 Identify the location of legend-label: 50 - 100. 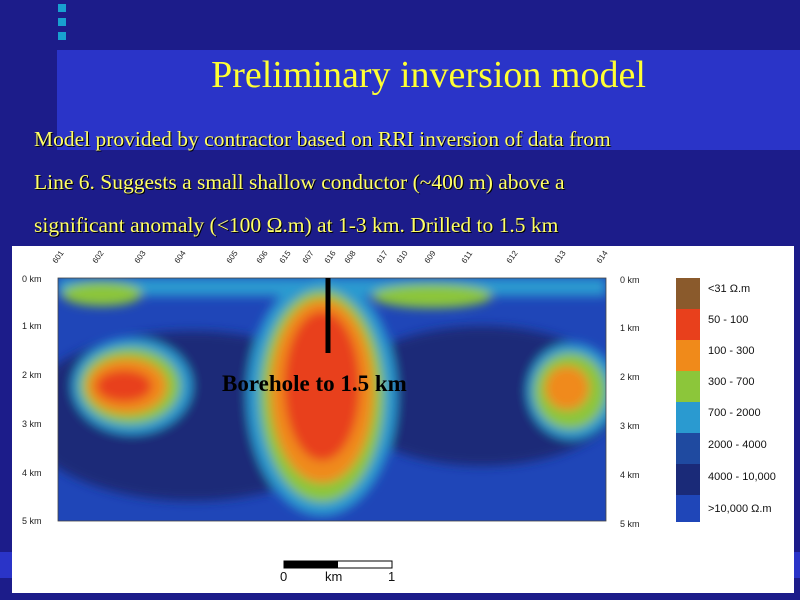
(728, 320).